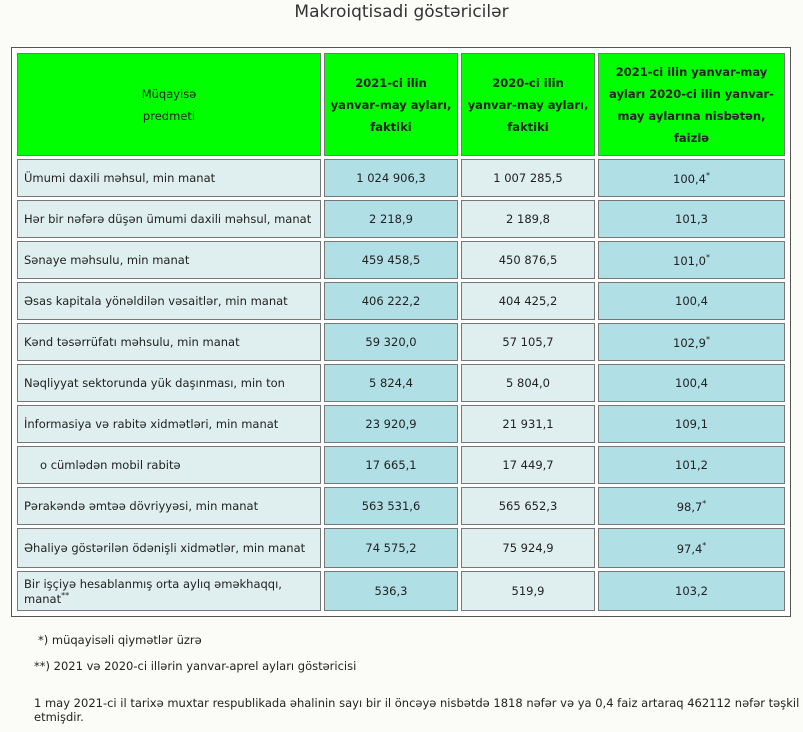  What do you see at coordinates (528, 383) in the screenshot?
I see `value-2020: 5 804,0` at bounding box center [528, 383].